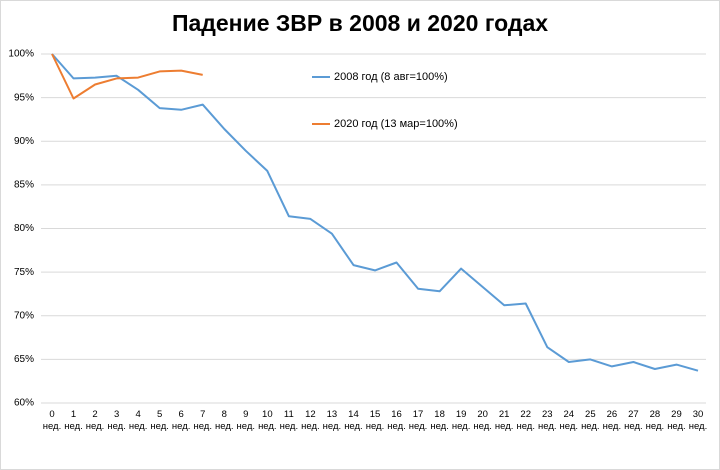 Image resolution: width=720 pixels, height=470 pixels. I want to click on x-tick-label: 0 нед., so click(52, 420).